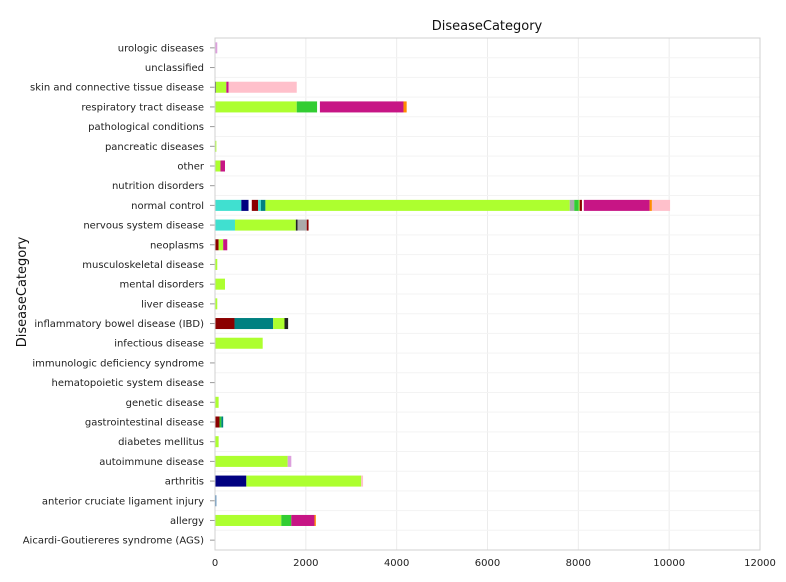 This screenshot has height=582, width=786. Describe the element at coordinates (151, 462) in the screenshot. I see `category-label: autoimmune disease` at that location.